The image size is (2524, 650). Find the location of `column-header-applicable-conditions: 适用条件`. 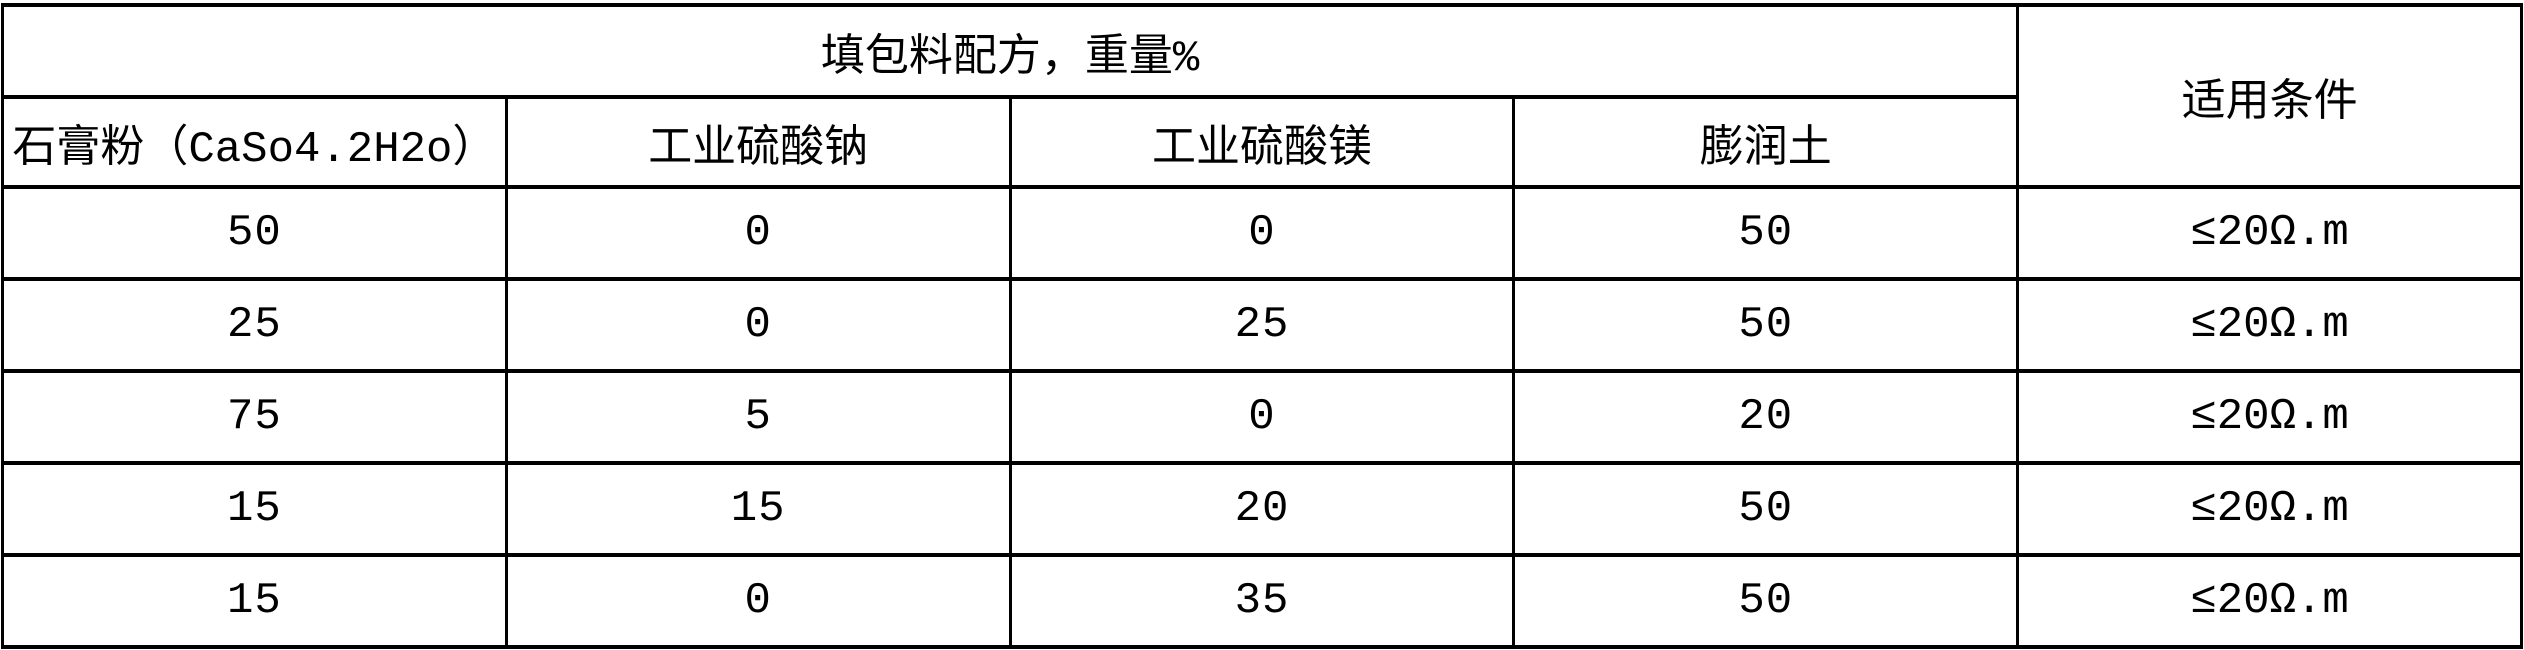

column-header-applicable-conditions: 适用条件 is located at coordinates (2269, 96).